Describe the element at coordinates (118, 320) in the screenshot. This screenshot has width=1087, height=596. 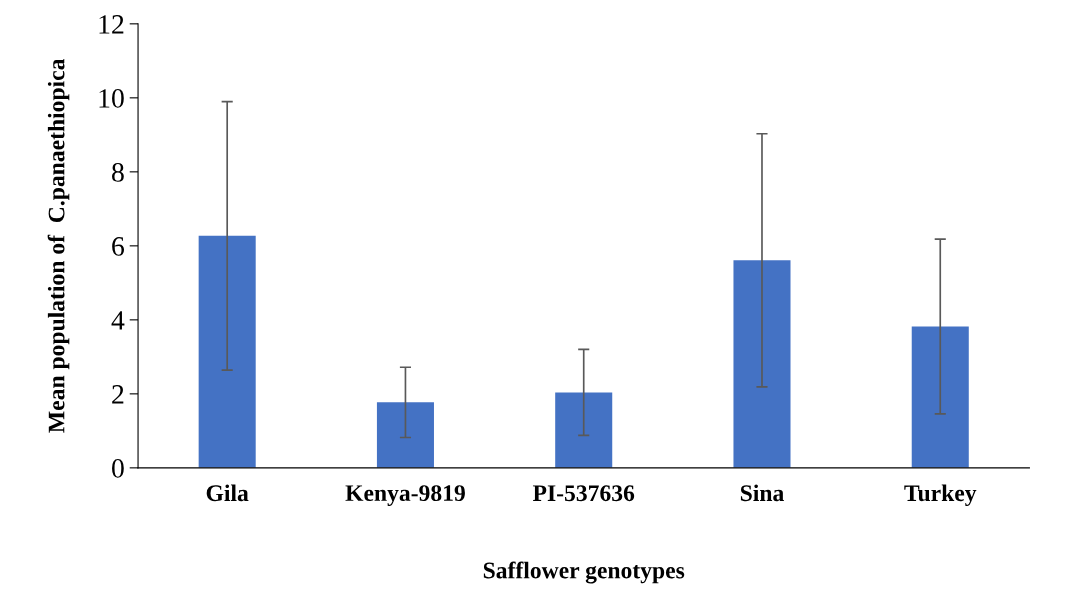
I see `y-tick-label: 4` at that location.